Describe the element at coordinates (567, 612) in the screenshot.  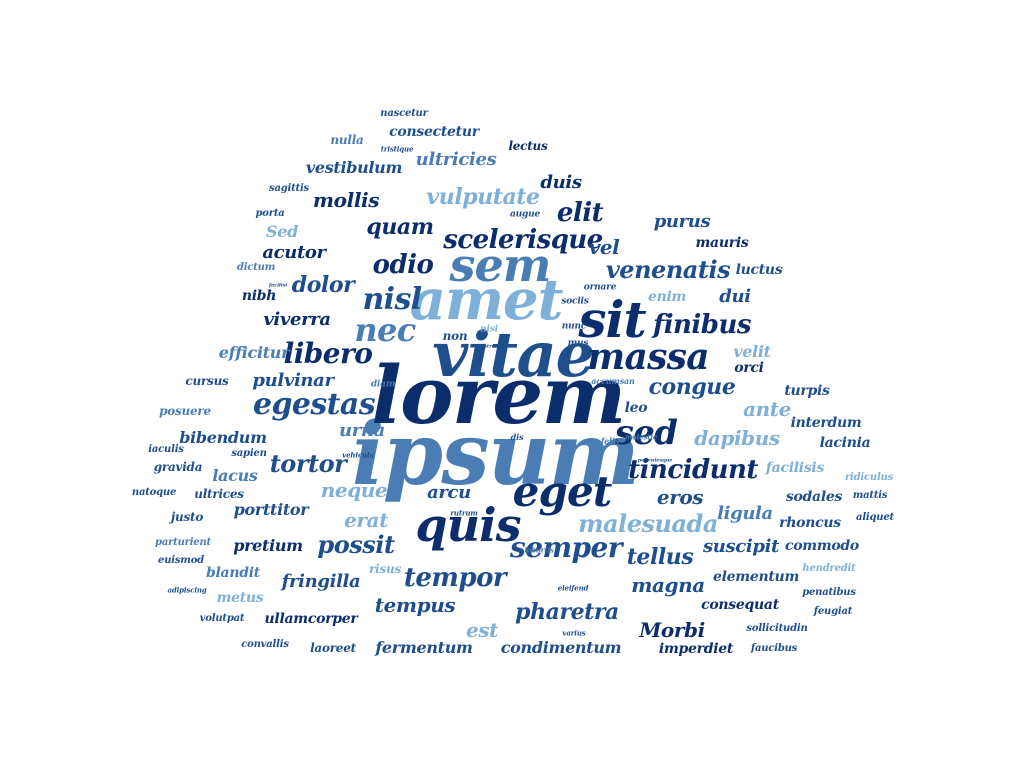
I see `word-pharetra: pharetra` at that location.